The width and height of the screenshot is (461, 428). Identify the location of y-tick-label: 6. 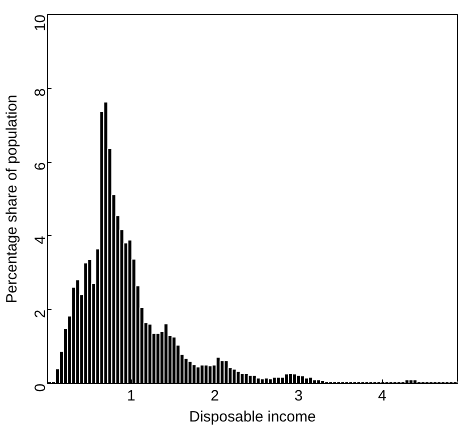
(40, 166).